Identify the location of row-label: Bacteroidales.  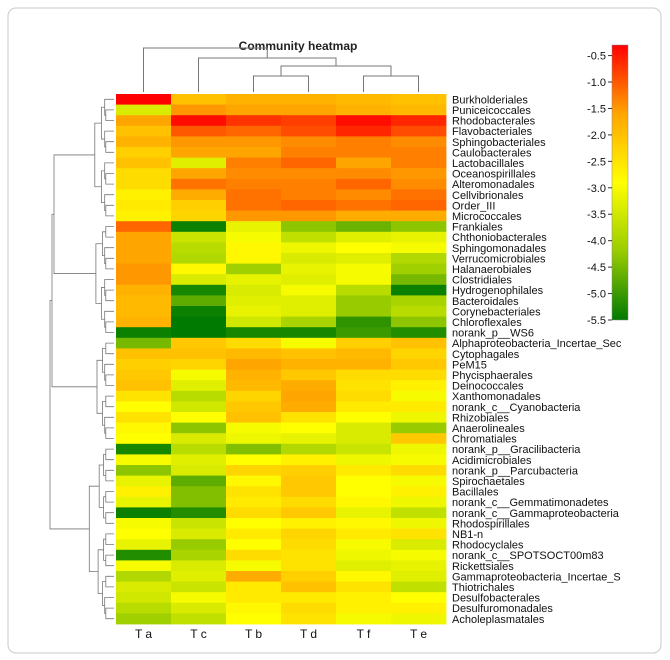
(485, 302).